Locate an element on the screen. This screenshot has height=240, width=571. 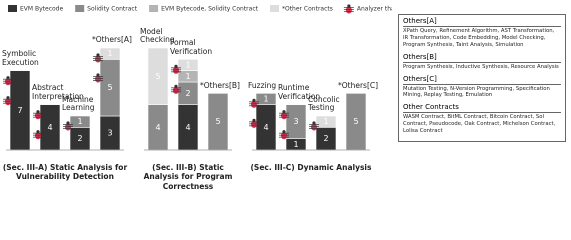
legend-label: EVM Bytecode is located at coordinates (41, 9).